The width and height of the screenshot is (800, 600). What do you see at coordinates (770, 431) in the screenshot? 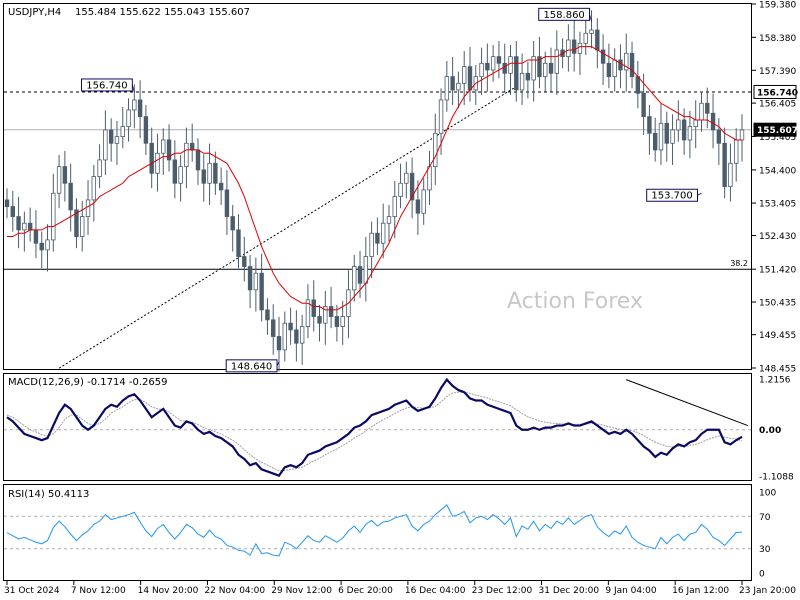
I see `macd-zero-label: 0.00` at bounding box center [770, 431].